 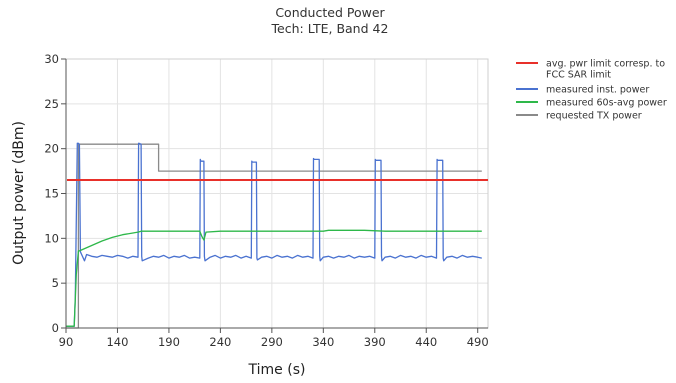 I want to click on y-tick-label: 10, so click(x=51, y=238).